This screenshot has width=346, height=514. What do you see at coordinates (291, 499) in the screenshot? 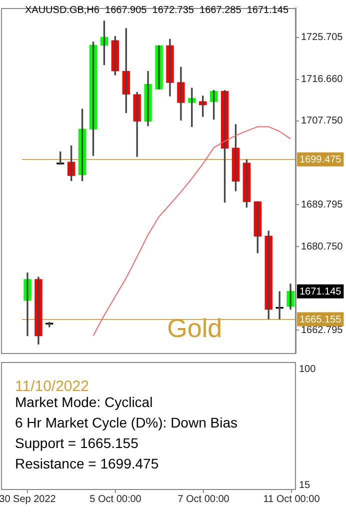
I see `category-label: 11 Oct 00:00` at bounding box center [291, 499].